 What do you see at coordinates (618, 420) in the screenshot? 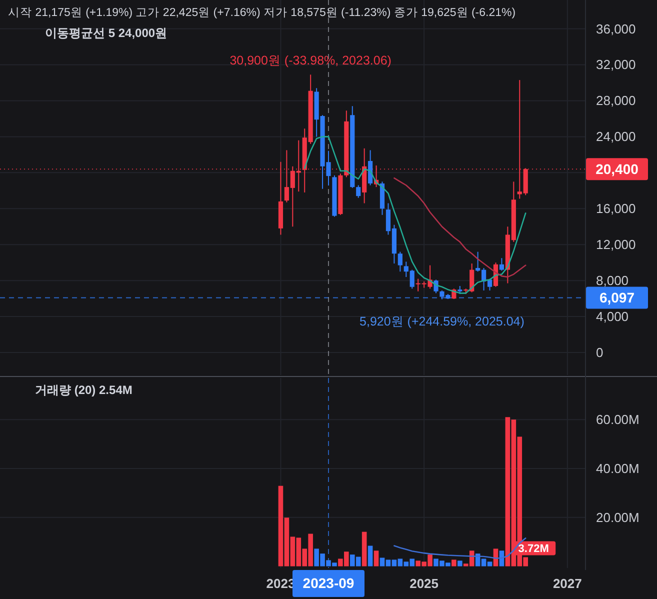
I see `y-tick-label: 60.00M` at bounding box center [618, 420].